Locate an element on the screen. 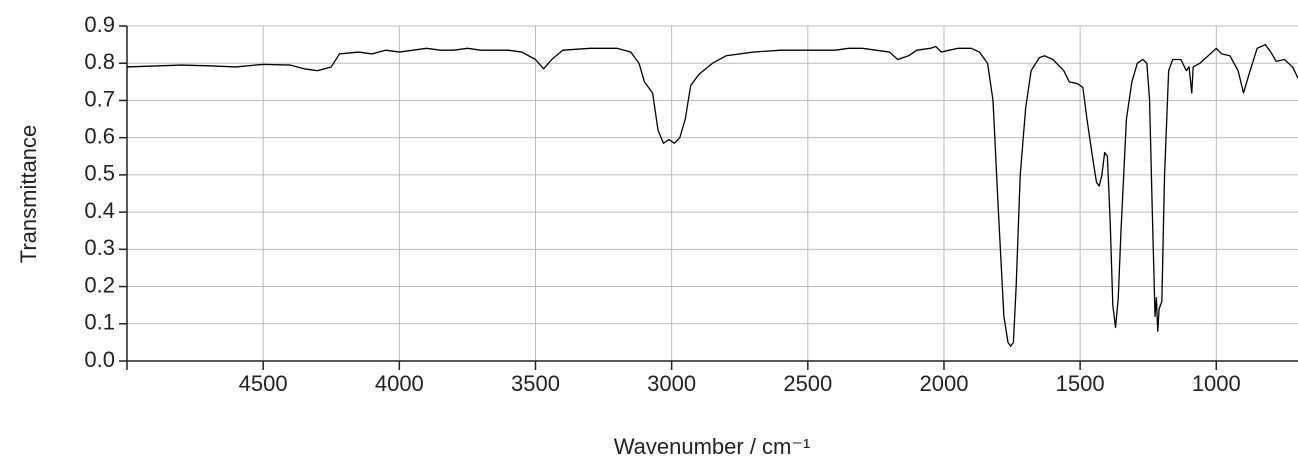  x-tick-label: 1500 is located at coordinates (1080, 383).